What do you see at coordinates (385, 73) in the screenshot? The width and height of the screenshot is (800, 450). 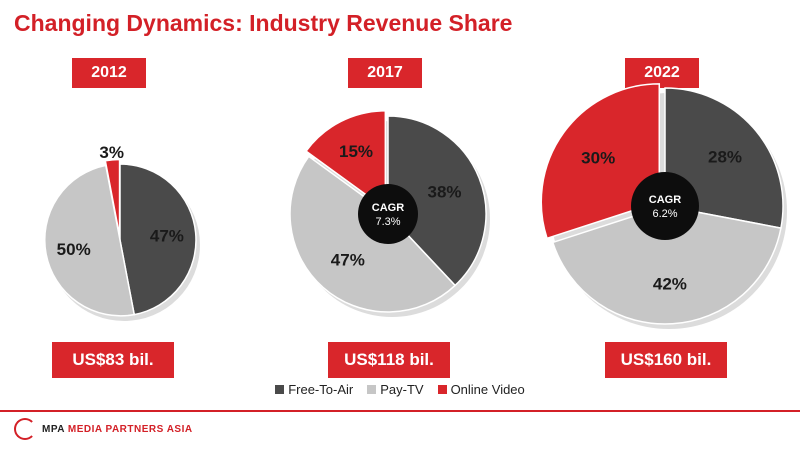 I see `year-label-2017: 2017` at bounding box center [385, 73].